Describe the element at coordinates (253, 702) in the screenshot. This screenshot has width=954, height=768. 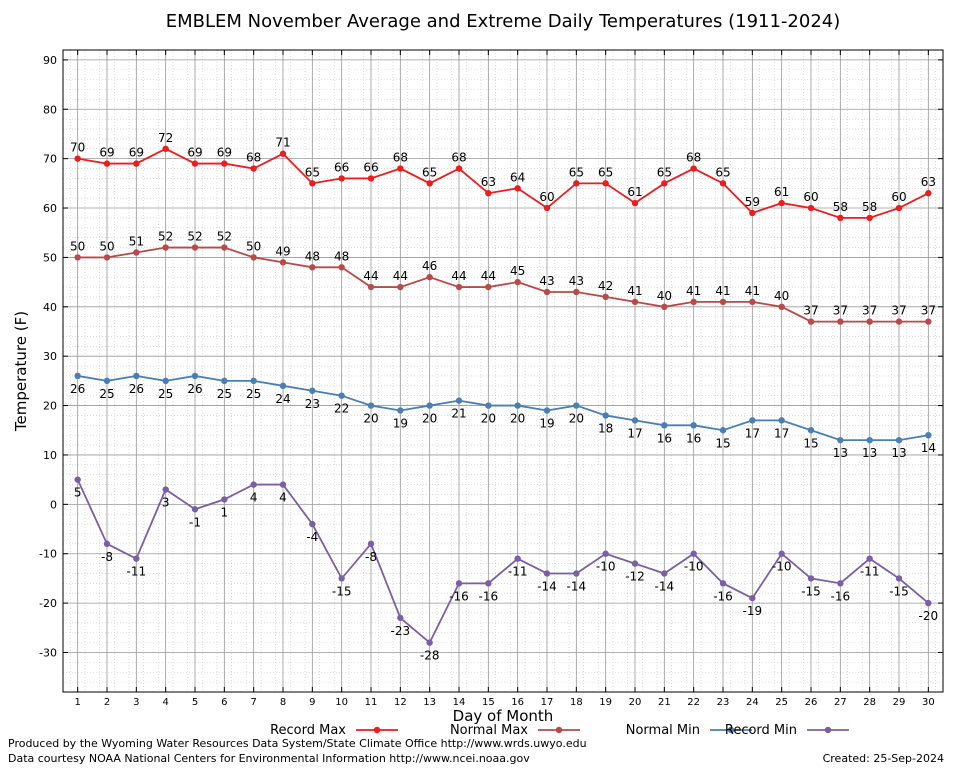
I see `x-tick-label: 7` at that location.